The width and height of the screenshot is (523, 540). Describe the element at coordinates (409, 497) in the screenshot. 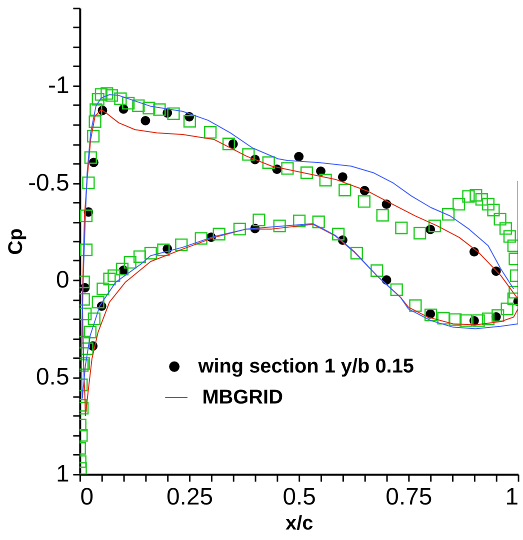

I see `x-tick-label: 0.75` at that location.